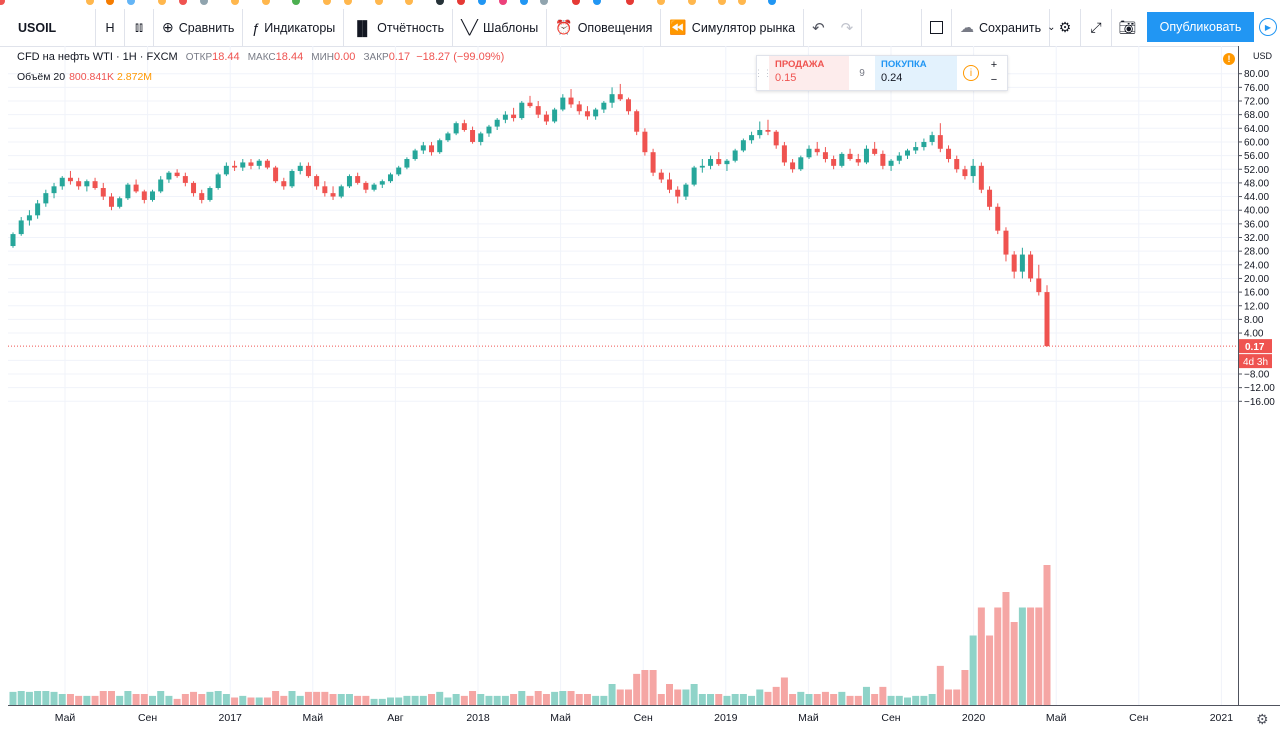 The height and width of the screenshot is (733, 1280). Describe the element at coordinates (1229, 59) in the screenshot. I see `alert-badge: !` at that location.